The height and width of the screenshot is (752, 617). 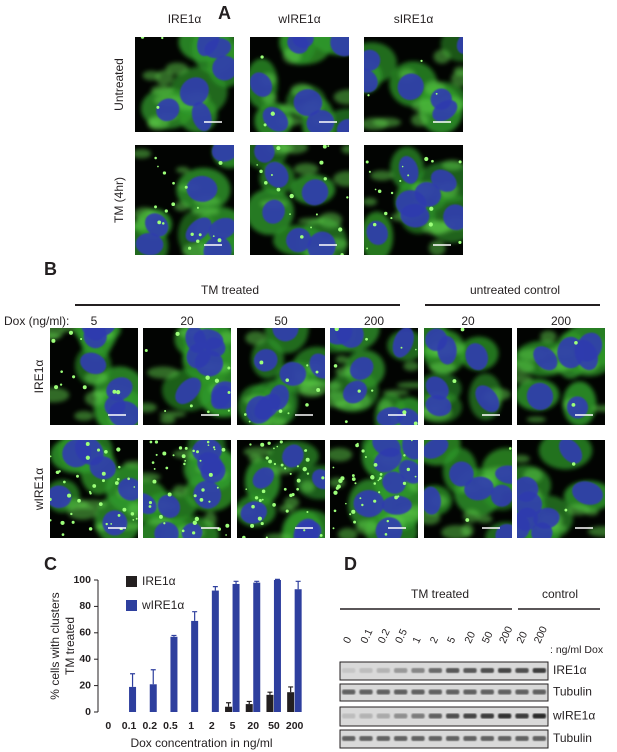 What do you see at coordinates (295, 726) in the screenshot?
I see `x-tick-label: 200` at bounding box center [295, 726].